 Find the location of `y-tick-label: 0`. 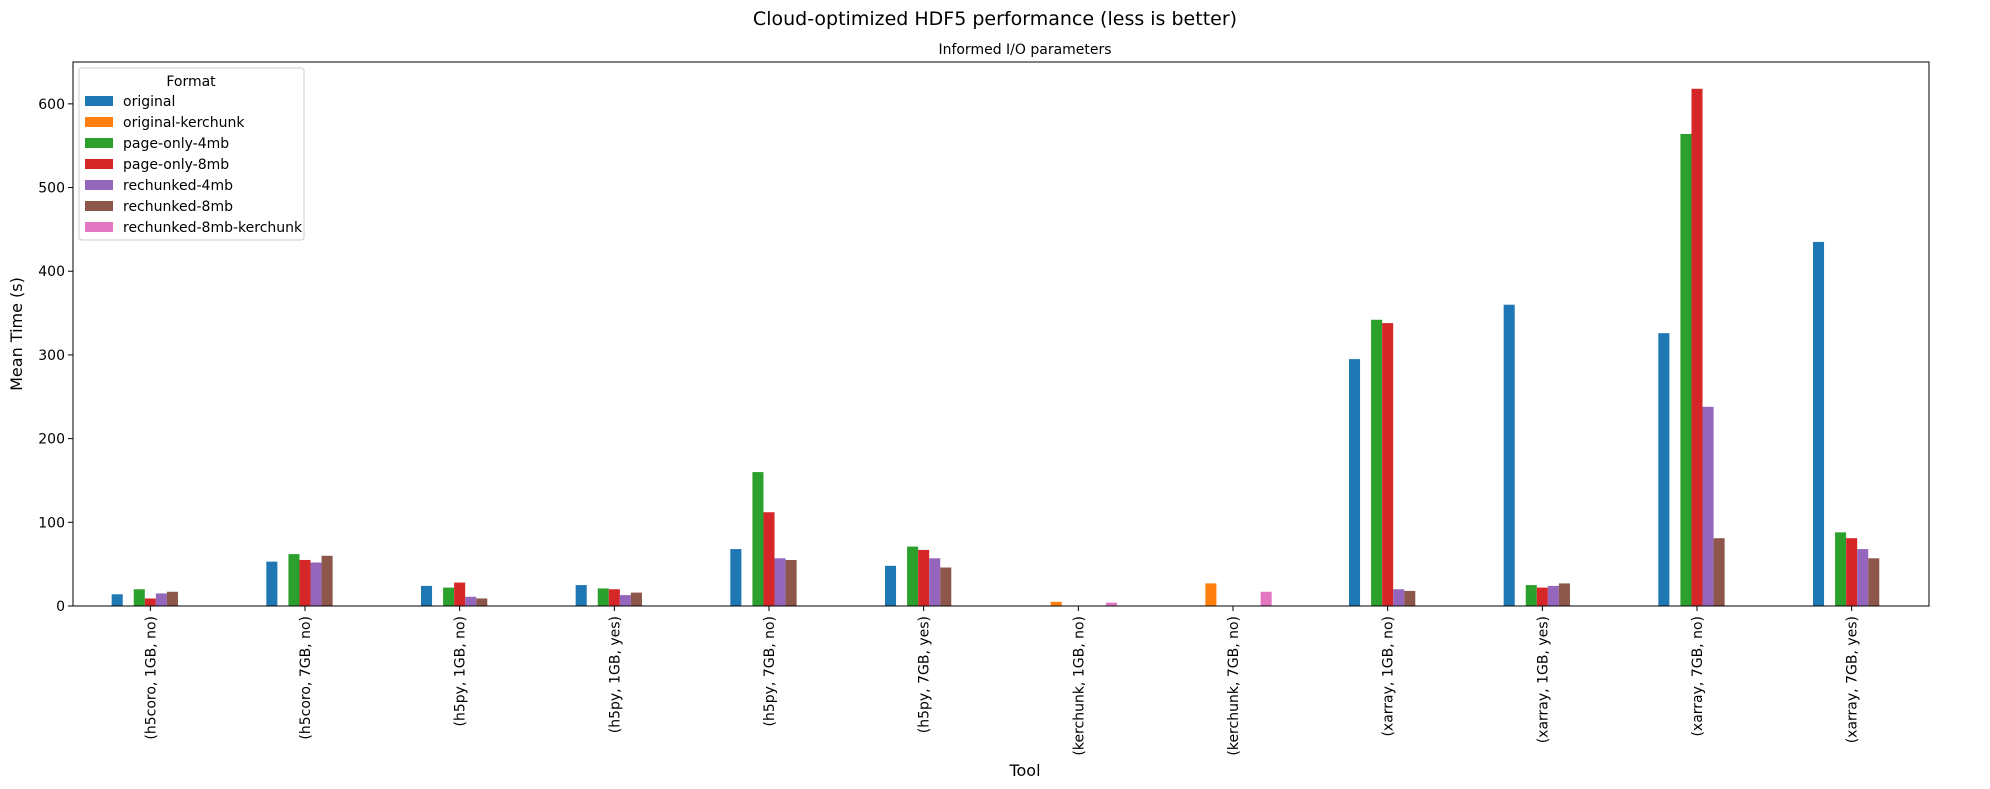

y-tick-label: 0 is located at coordinates (60, 607).